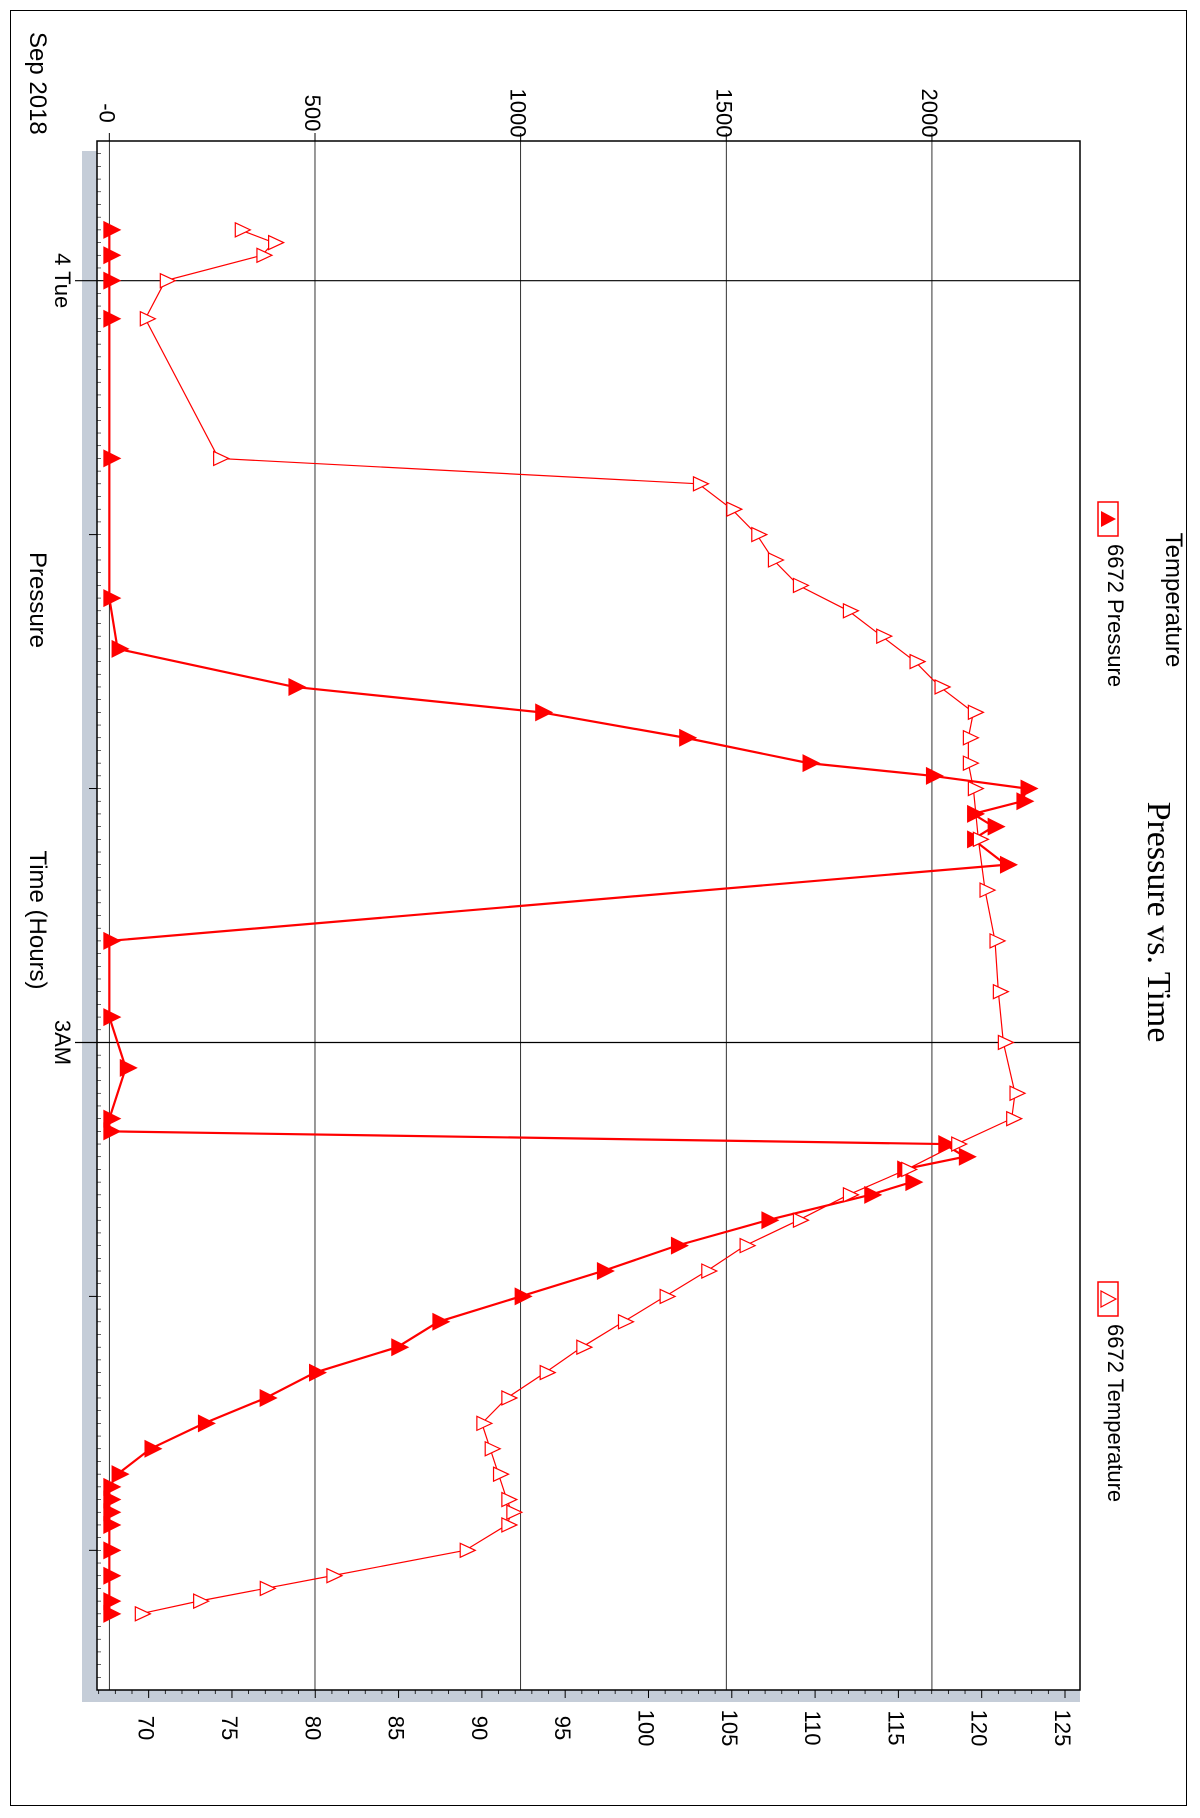 This screenshot has width=1200, height=1818. What do you see at coordinates (312, 113) in the screenshot?
I see `pressure-tick-label: 500` at bounding box center [312, 113].